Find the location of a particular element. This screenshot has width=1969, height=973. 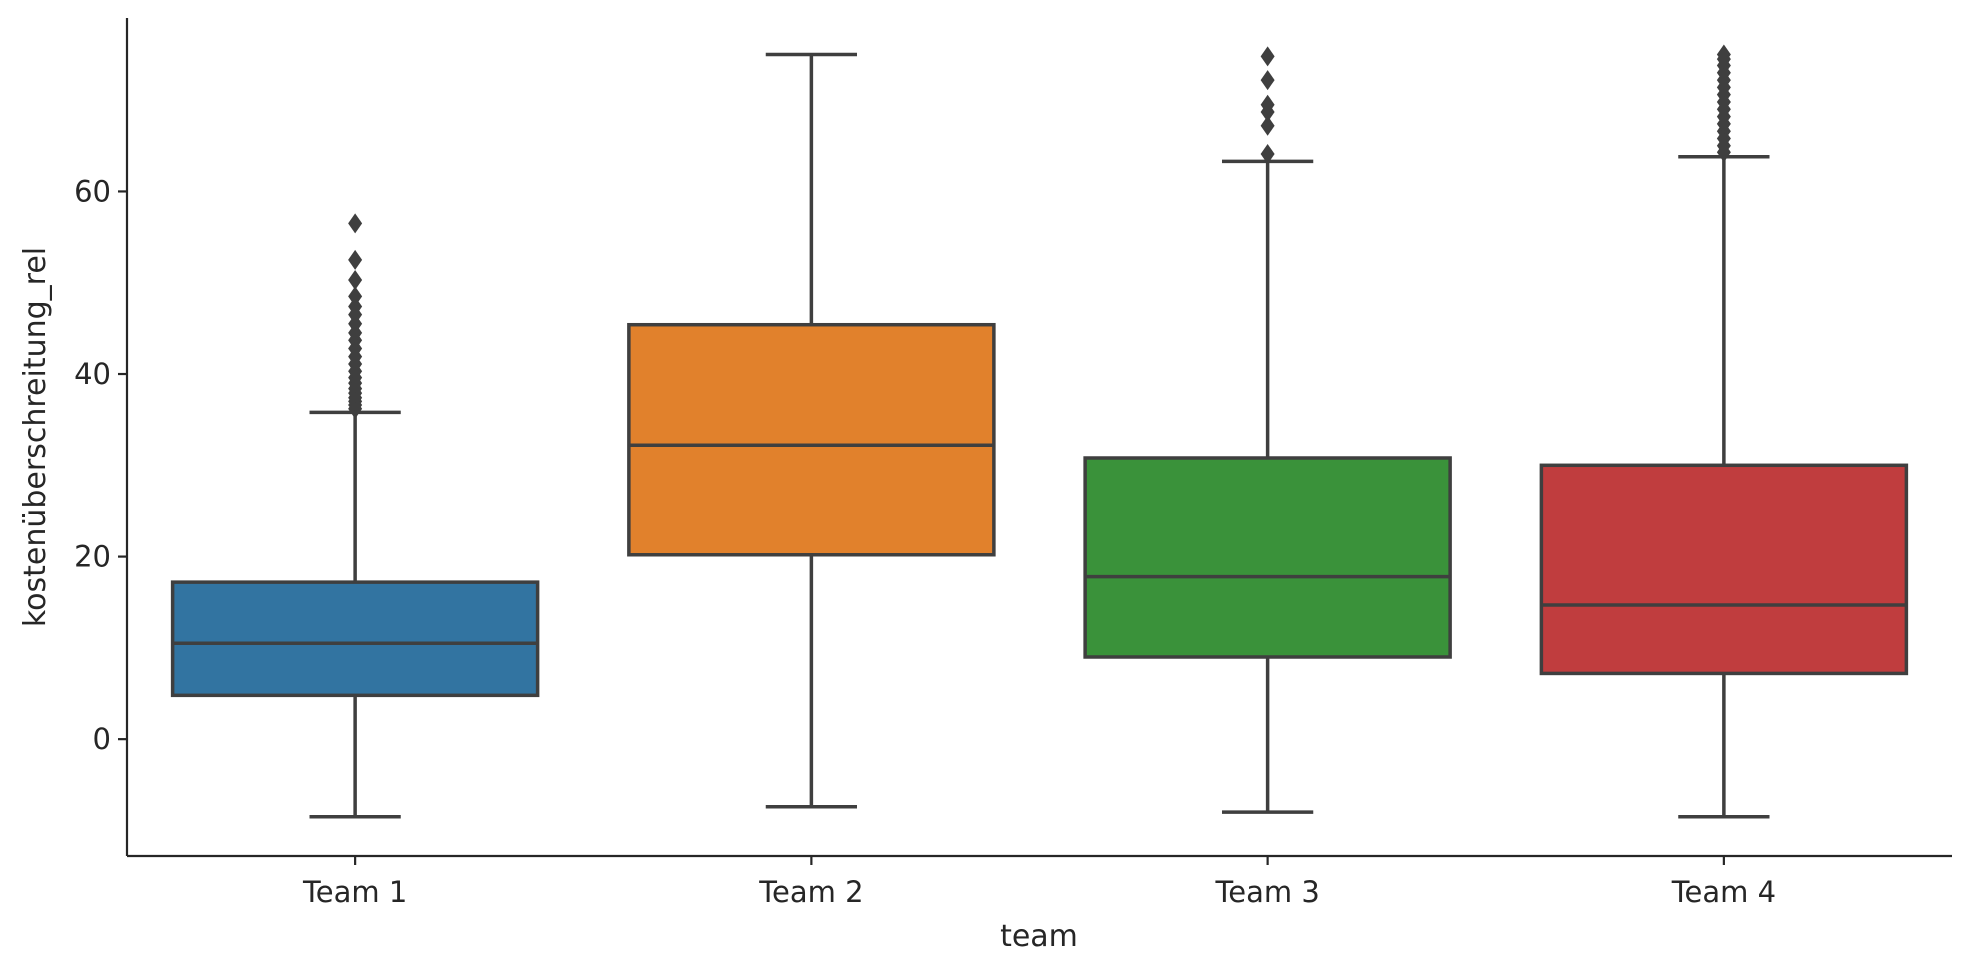

y-tick-label: 40 is located at coordinates (92, 374).